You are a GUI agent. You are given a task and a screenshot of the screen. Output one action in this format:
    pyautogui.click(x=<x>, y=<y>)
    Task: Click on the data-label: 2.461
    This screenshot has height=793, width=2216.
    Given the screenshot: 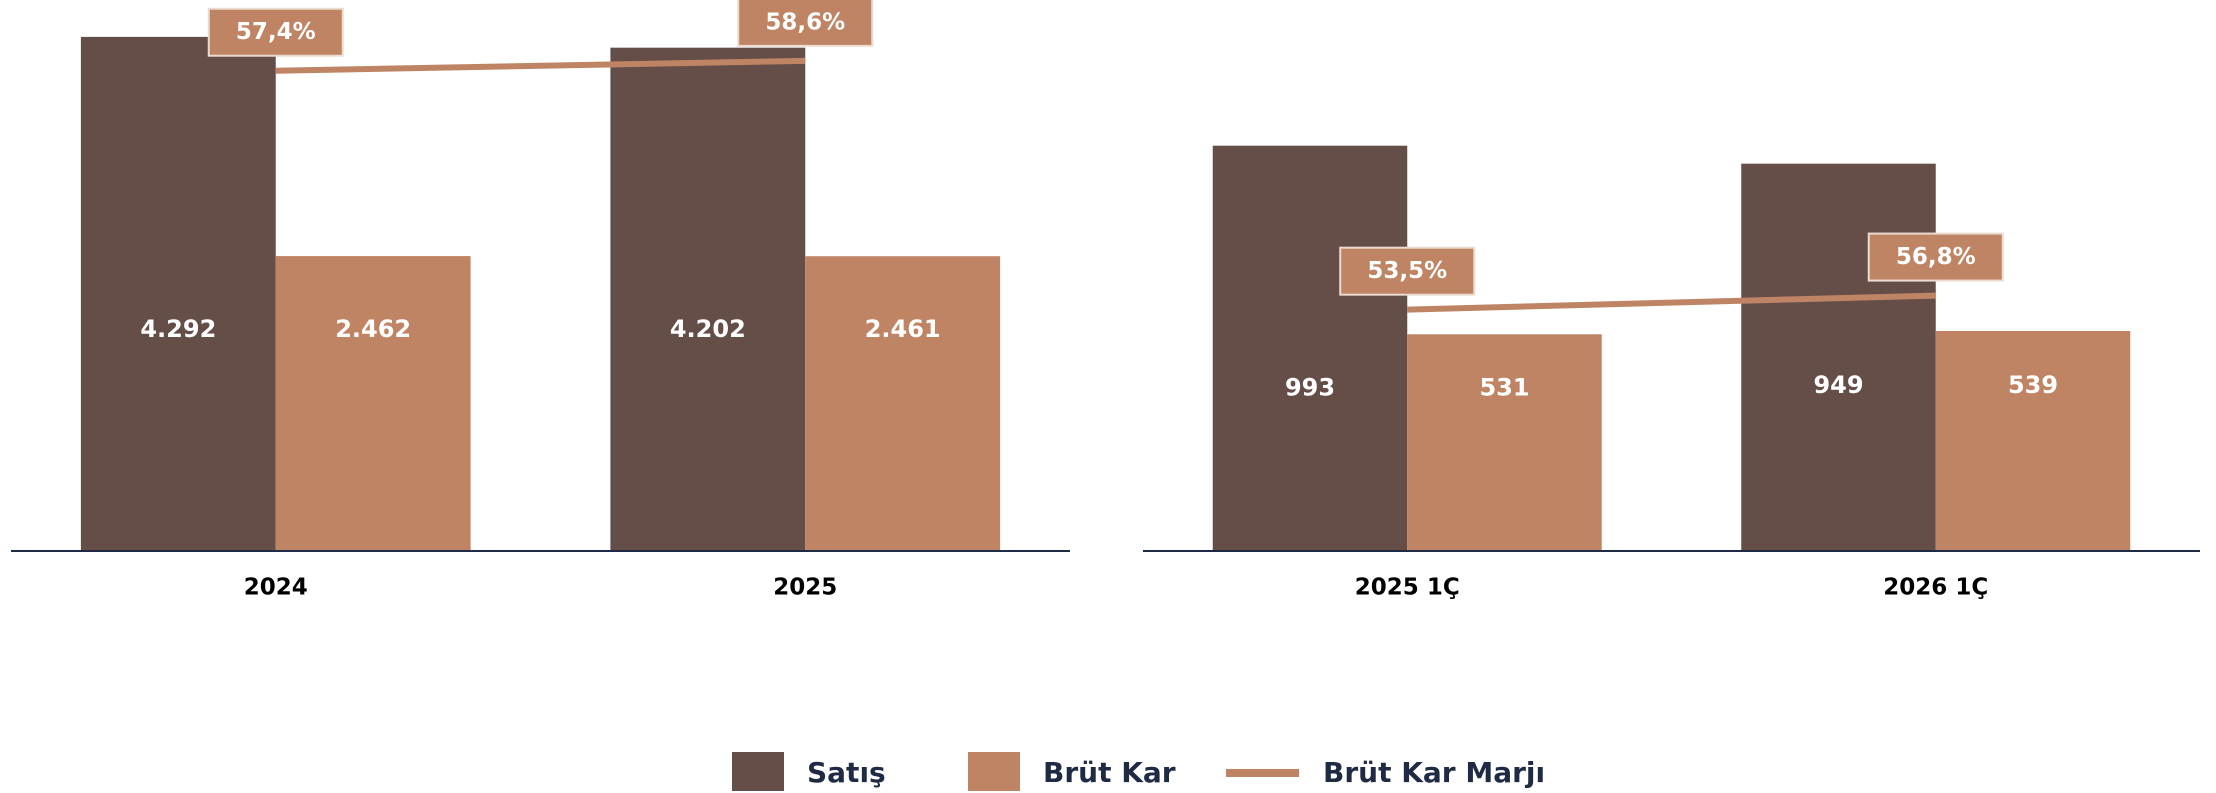 What is the action you would take?
    pyautogui.click(x=903, y=329)
    